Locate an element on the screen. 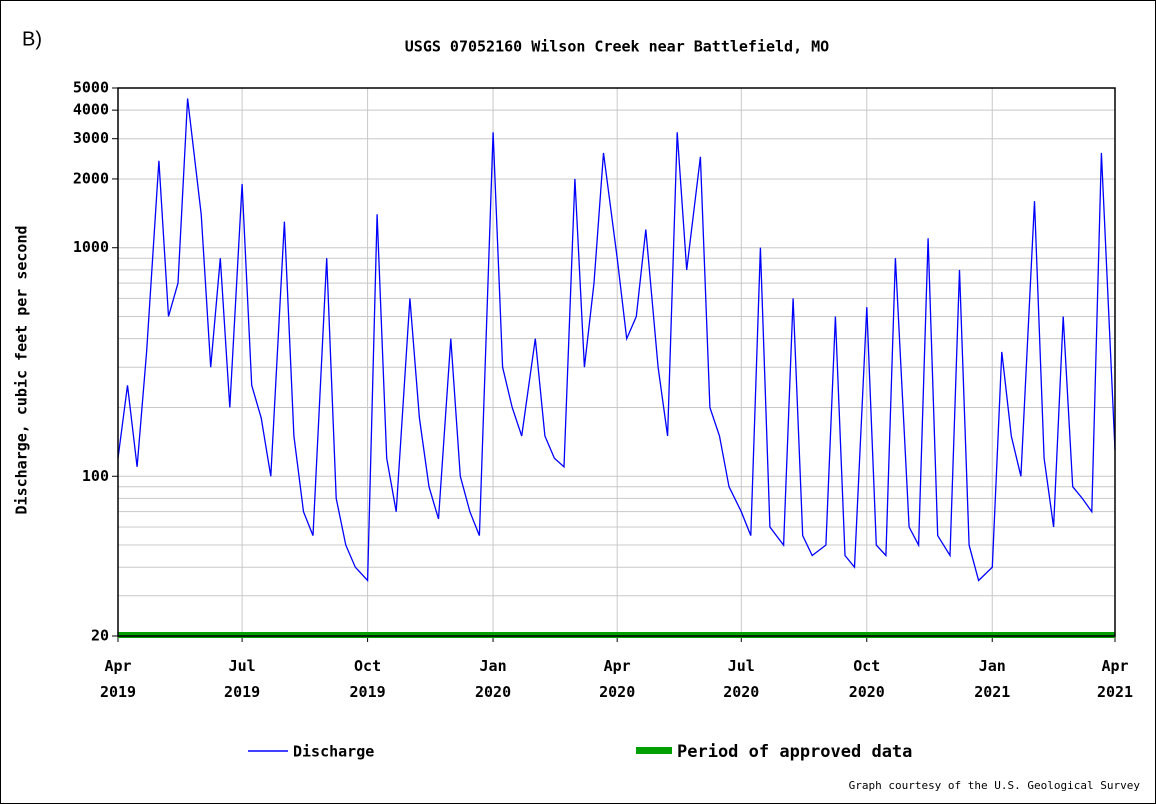  y-tick-label: 3000 is located at coordinates (91, 138).